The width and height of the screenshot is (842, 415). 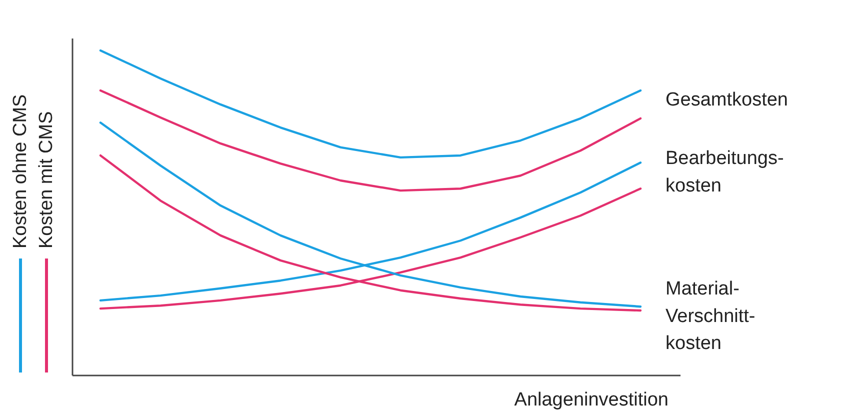 What do you see at coordinates (46, 179) in the screenshot?
I see `text: Kosten mit CMS` at bounding box center [46, 179].